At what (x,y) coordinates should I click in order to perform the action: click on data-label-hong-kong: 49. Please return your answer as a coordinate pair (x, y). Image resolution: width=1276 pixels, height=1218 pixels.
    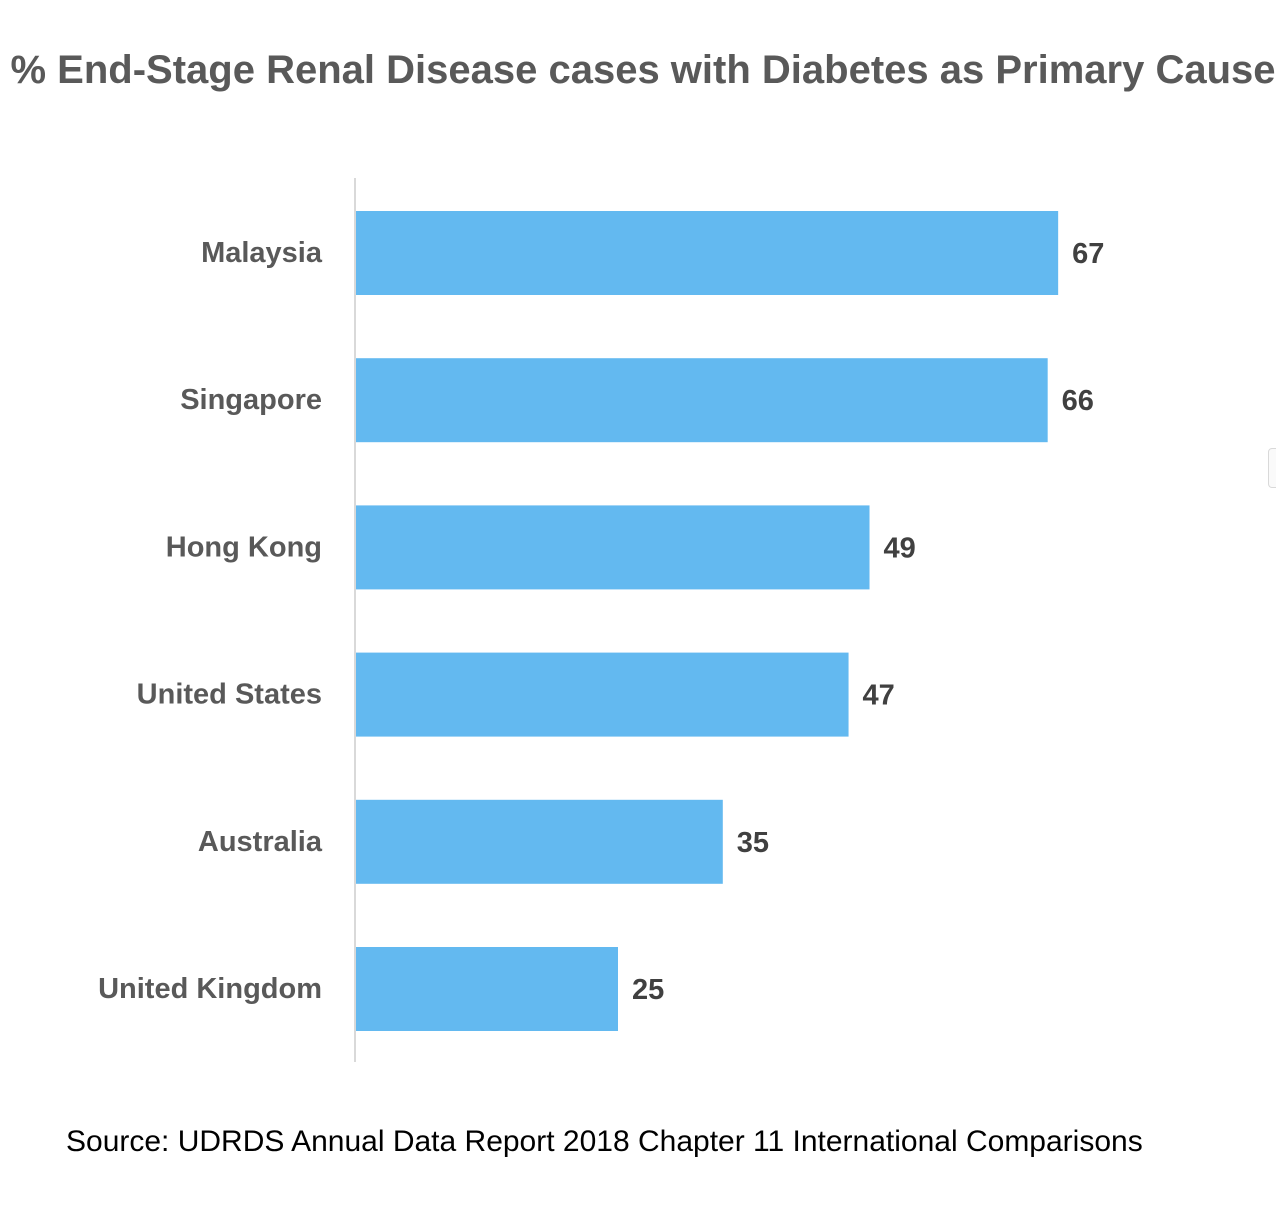
    Looking at the image, I should click on (900, 548).